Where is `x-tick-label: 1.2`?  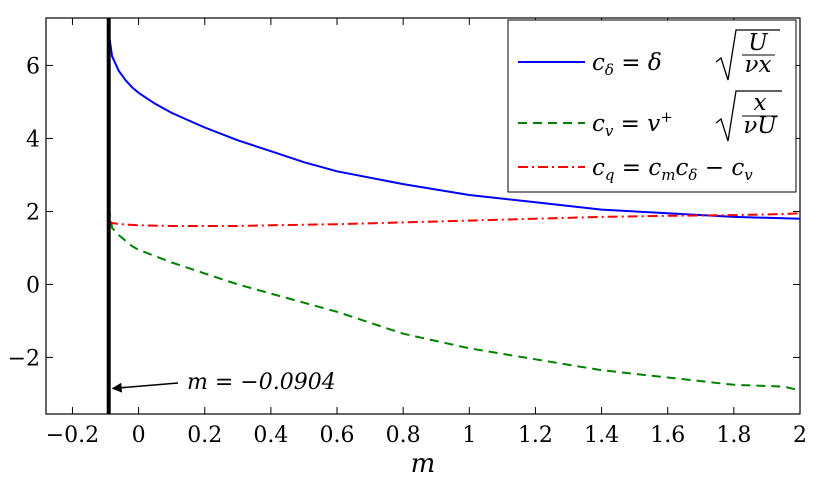 x-tick-label: 1.2 is located at coordinates (535, 435).